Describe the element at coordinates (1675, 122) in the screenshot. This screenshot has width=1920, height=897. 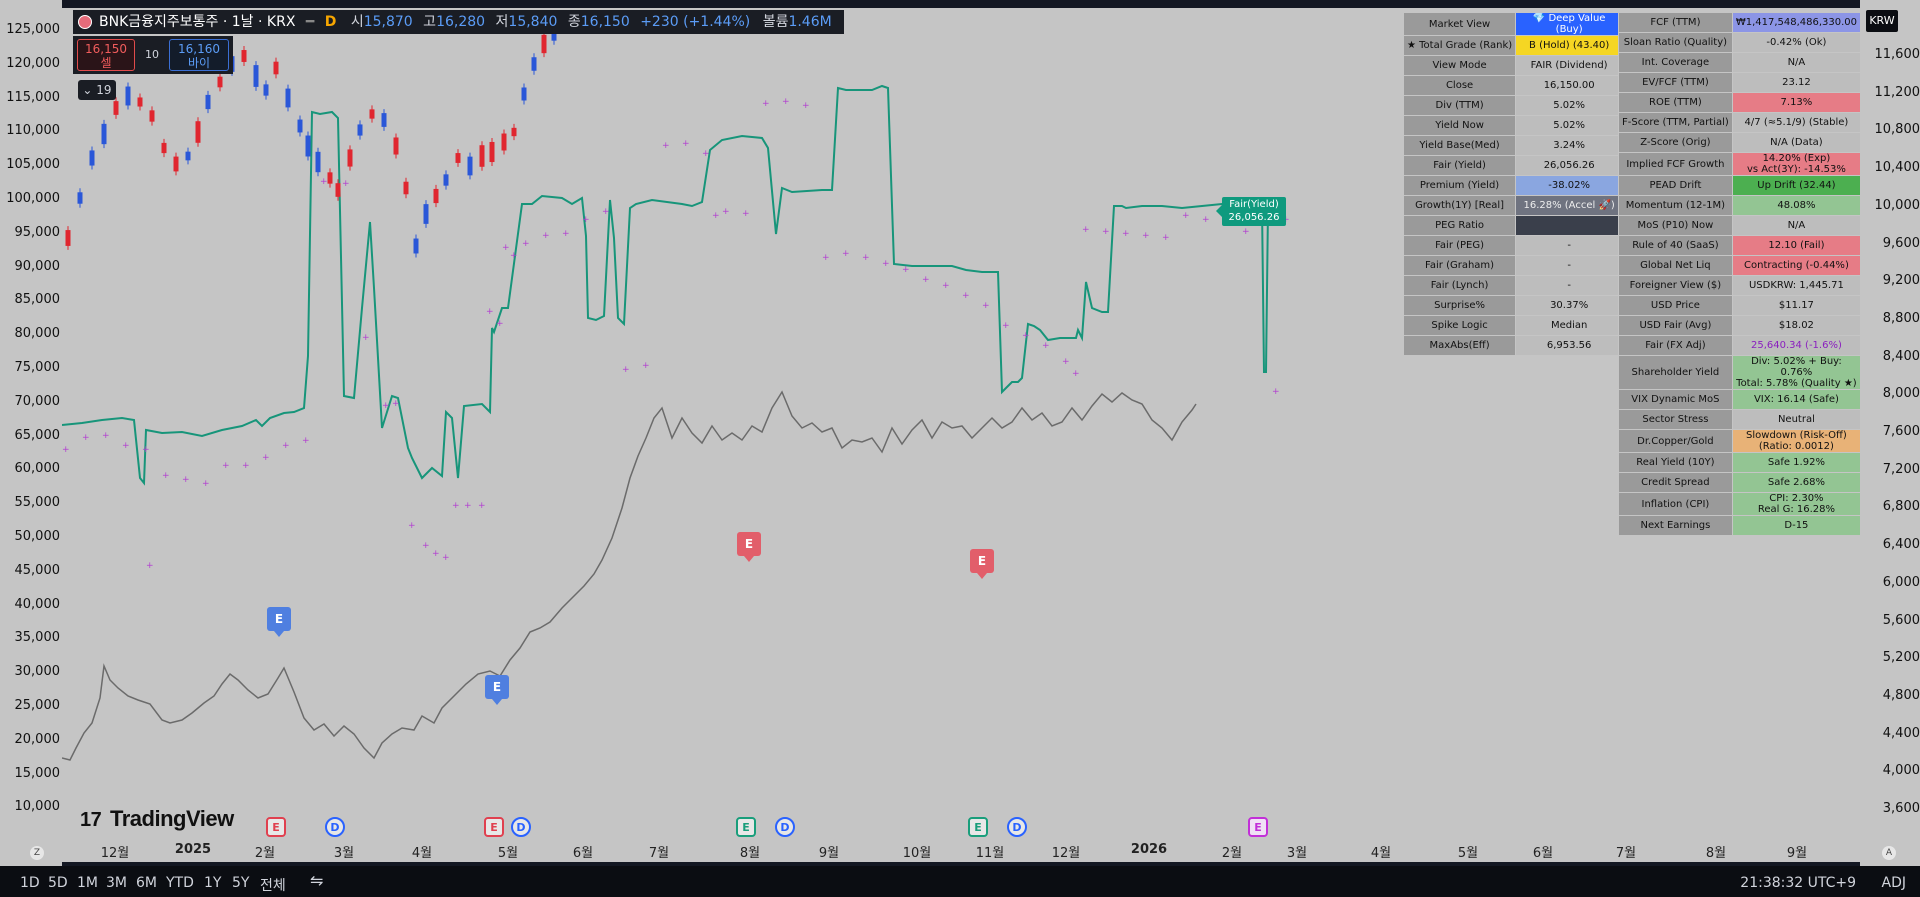
I see `metric-name: F-Score (TTM, Partial)` at that location.